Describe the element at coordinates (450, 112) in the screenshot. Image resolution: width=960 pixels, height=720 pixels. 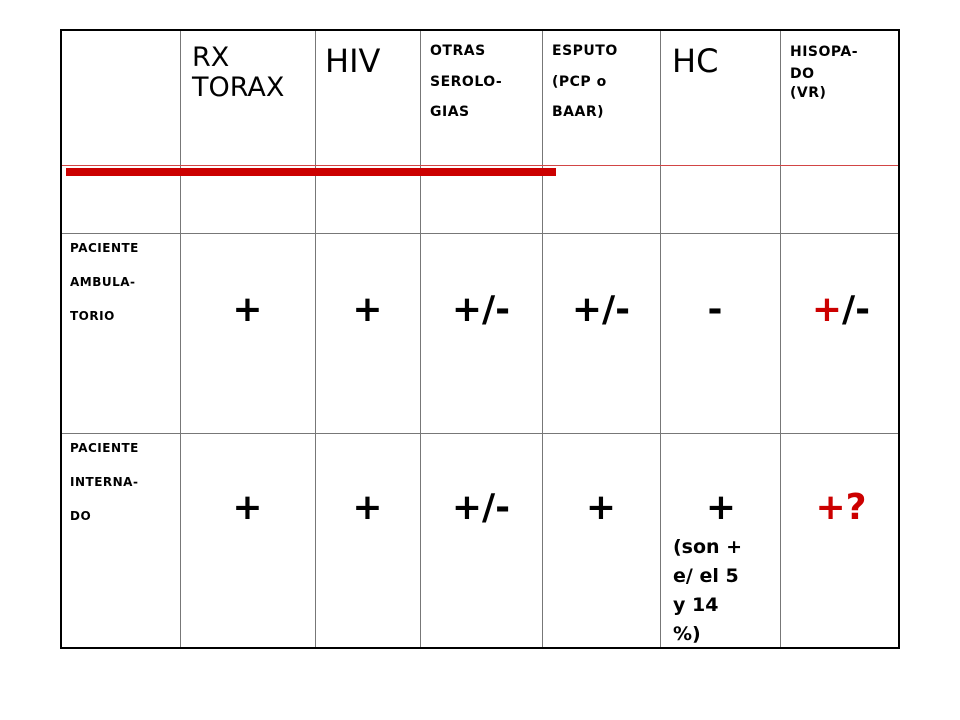
I see `header-text: GIAS` at that location.